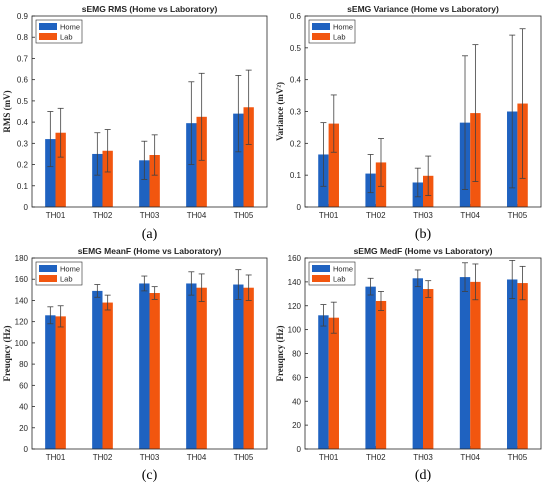 The width and height of the screenshot is (550, 485). What do you see at coordinates (7, 111) in the screenshot?
I see `y-axis-label: RMS (mV)` at bounding box center [7, 111].